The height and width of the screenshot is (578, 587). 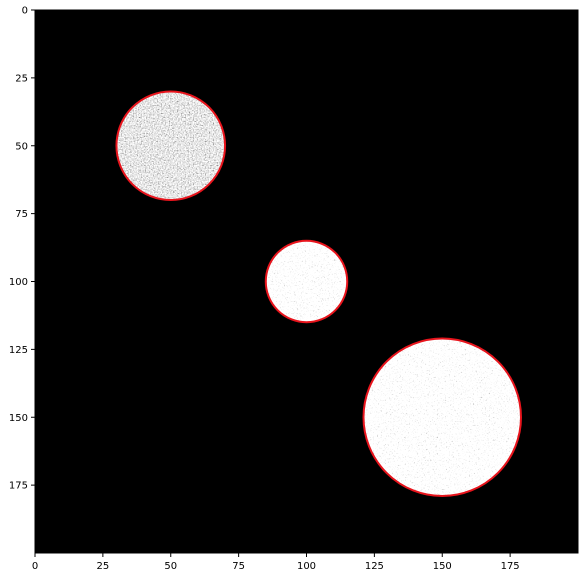 What do you see at coordinates (22, 249) in the screenshot?
I see `y-axis: 0 25 50 75 100 125 150 175` at bounding box center [22, 249].